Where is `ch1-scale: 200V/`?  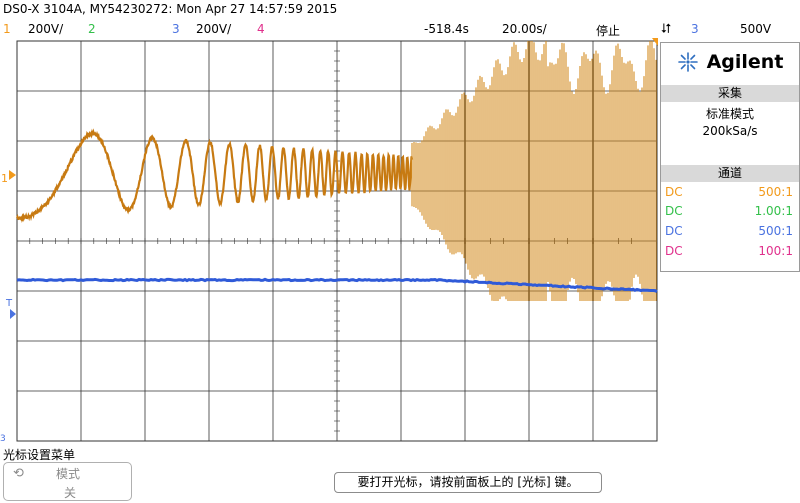
ch1-scale: 200V/ is located at coordinates (45, 29).